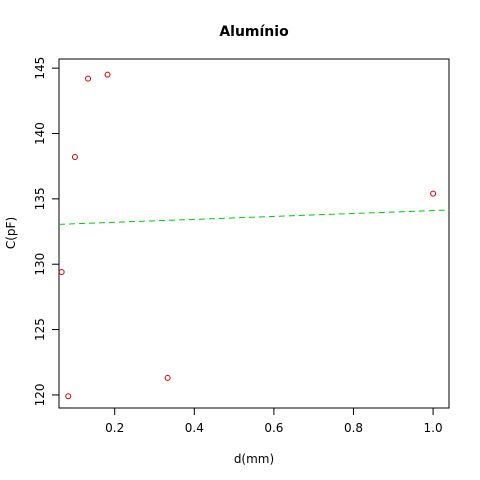 The image size is (480, 480). I want to click on y-axis: 120 125 130 135 140 145, so click(46, 232).